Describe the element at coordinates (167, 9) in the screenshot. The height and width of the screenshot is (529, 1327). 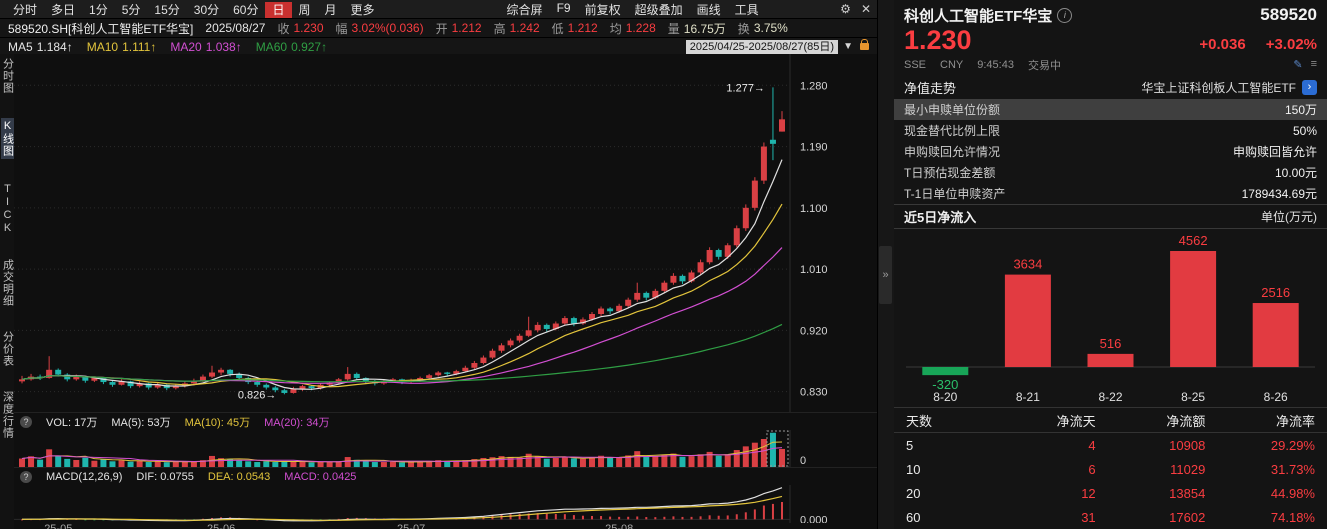
I see `period-tab-5: 15分` at that location.